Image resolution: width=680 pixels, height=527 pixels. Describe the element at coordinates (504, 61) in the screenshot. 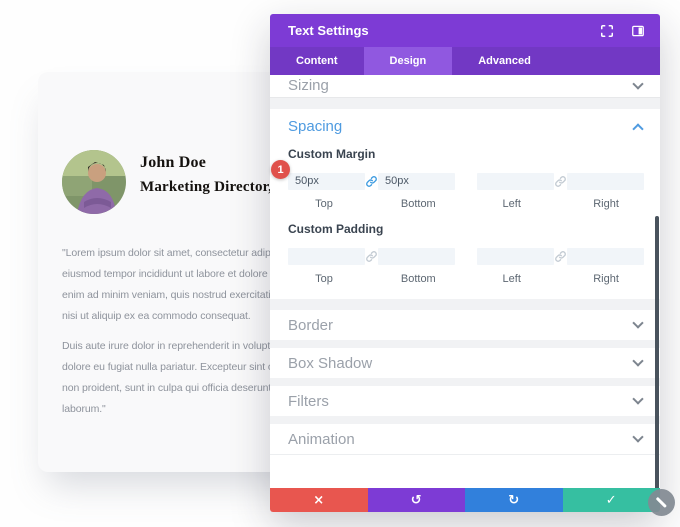

I see `tab-advanced: Advanced` at that location.